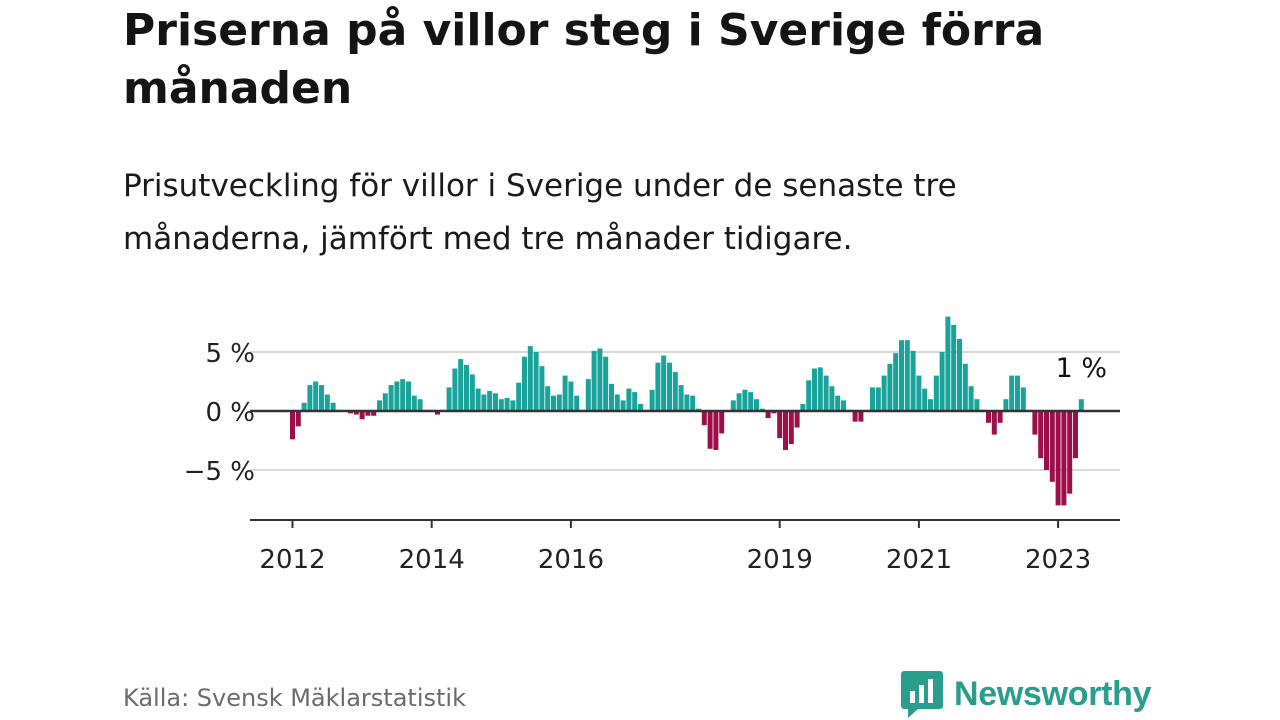 This screenshot has height=720, width=1280. Describe the element at coordinates (230, 413) in the screenshot. I see `y-tick-label: 0 %` at that location.